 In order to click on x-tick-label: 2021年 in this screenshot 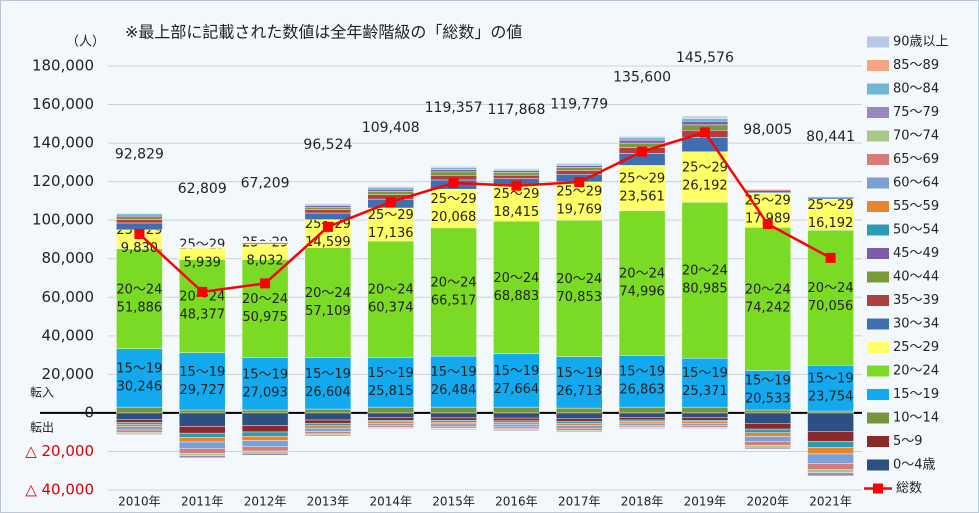, I will do `click(830, 502)`.